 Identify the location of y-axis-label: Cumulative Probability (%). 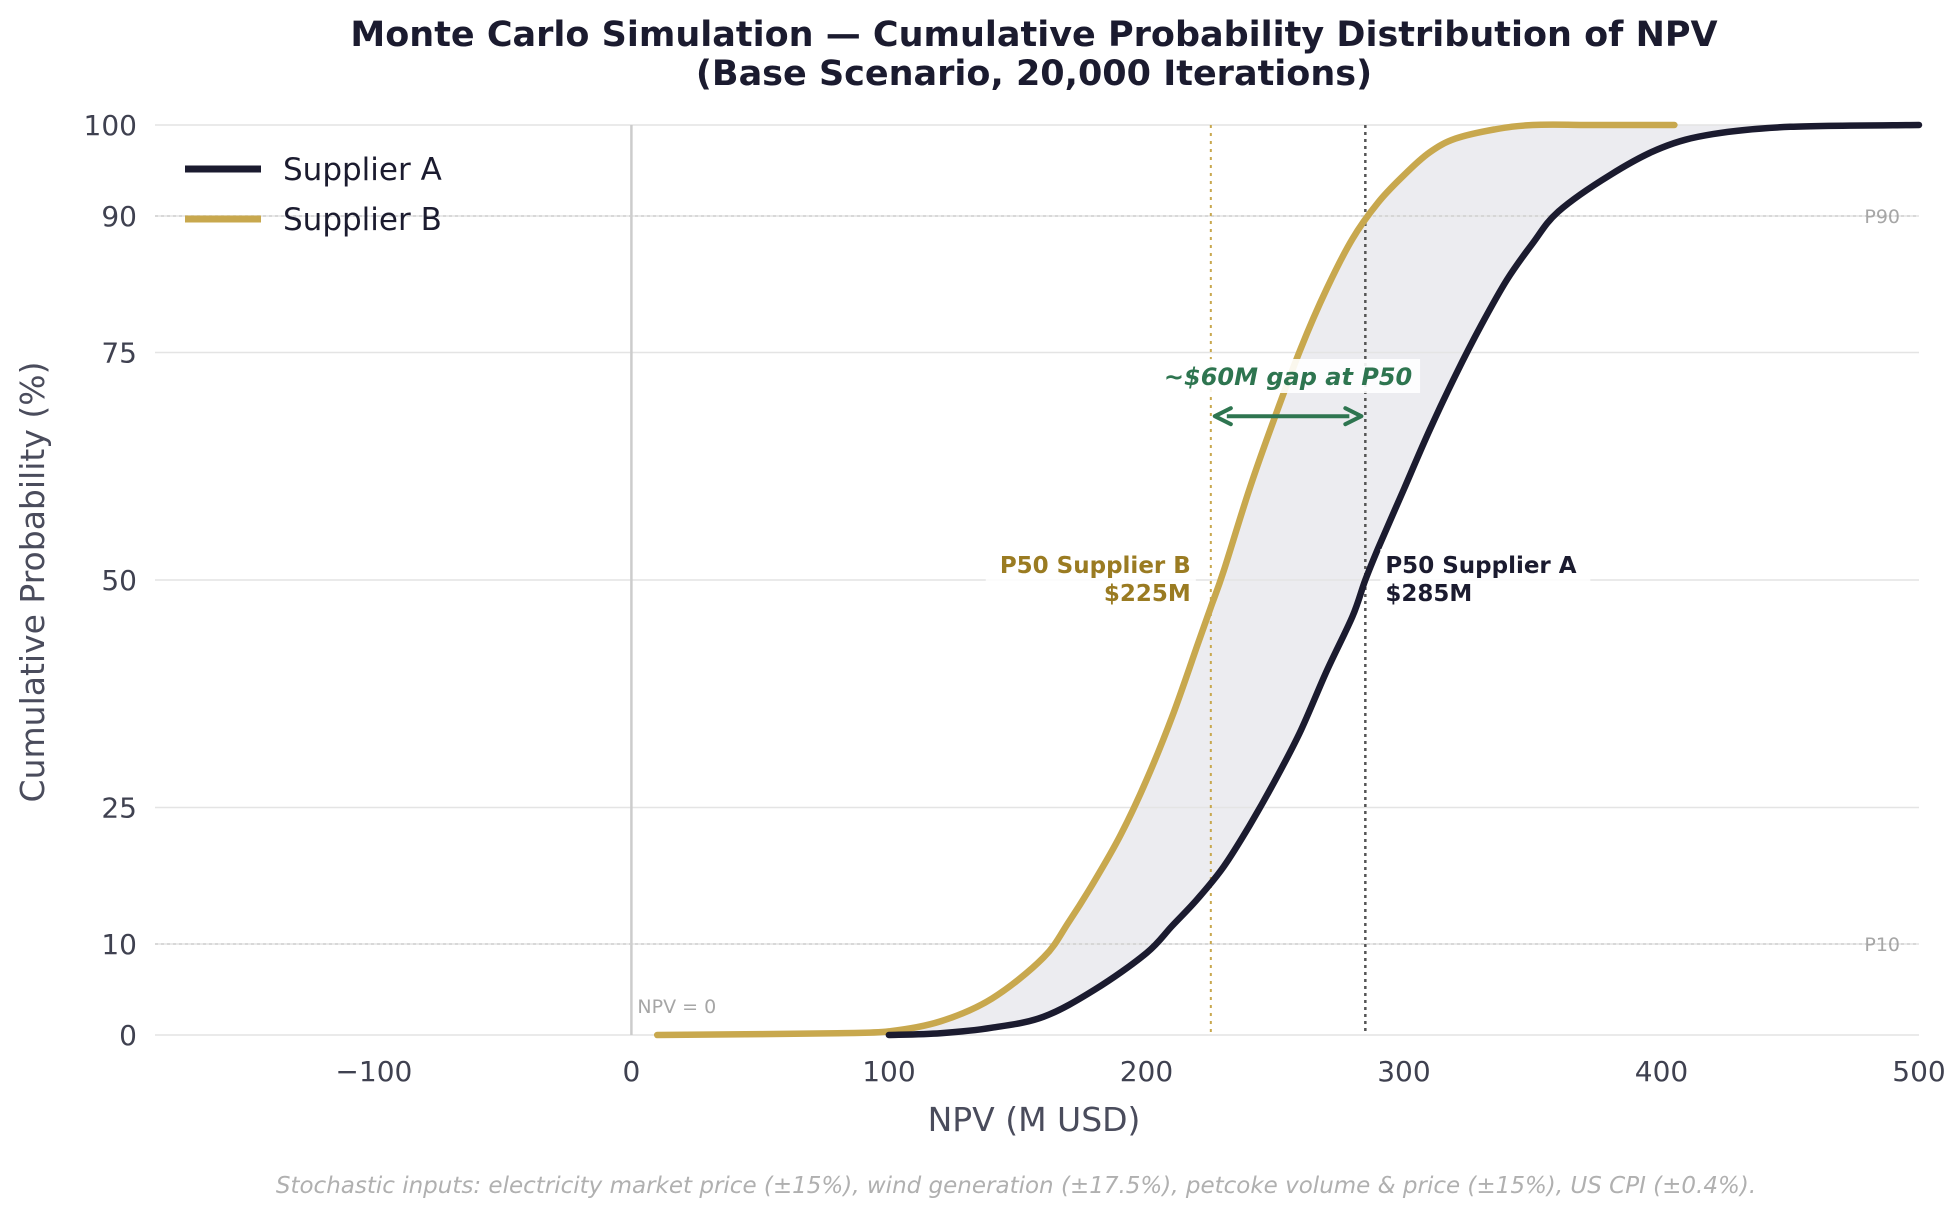
(32, 582).